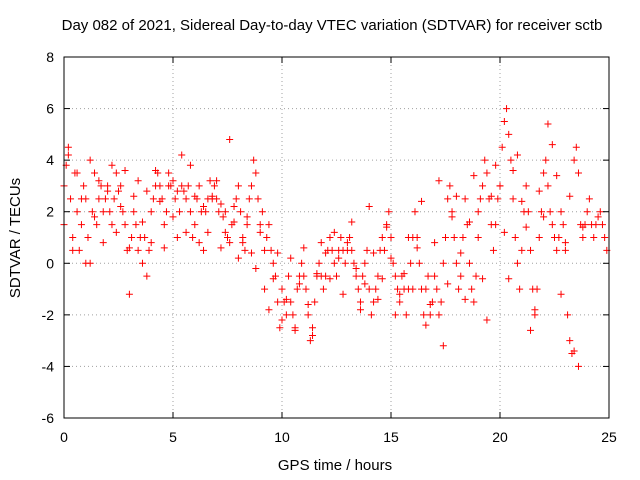  What do you see at coordinates (500, 437) in the screenshot?
I see `x-tick-label: 20` at bounding box center [500, 437].